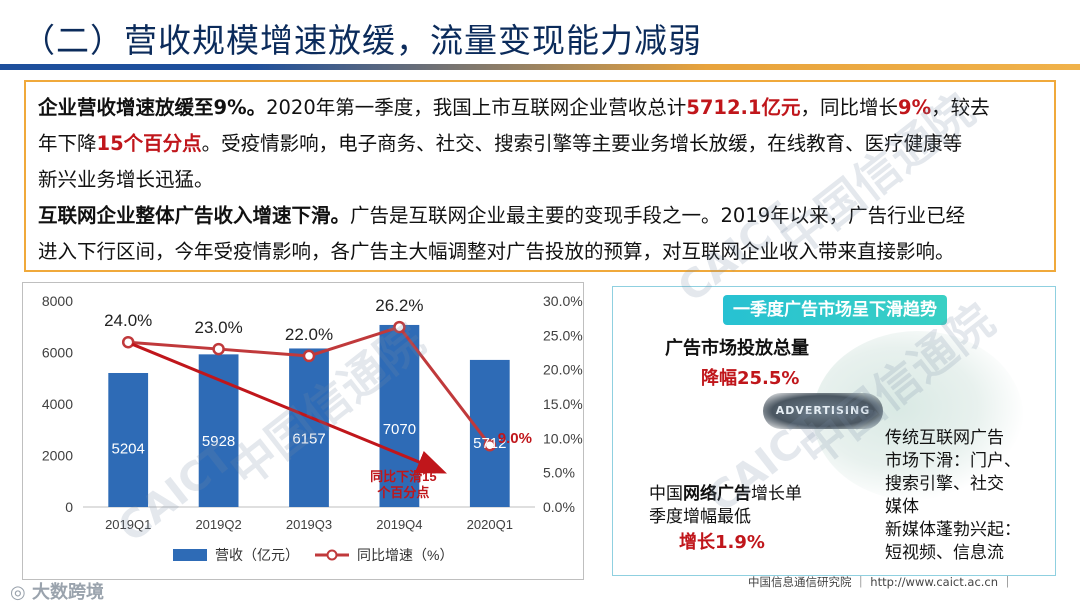 The image size is (1080, 608). I want to click on text-span: ，同比增长, so click(849, 107).